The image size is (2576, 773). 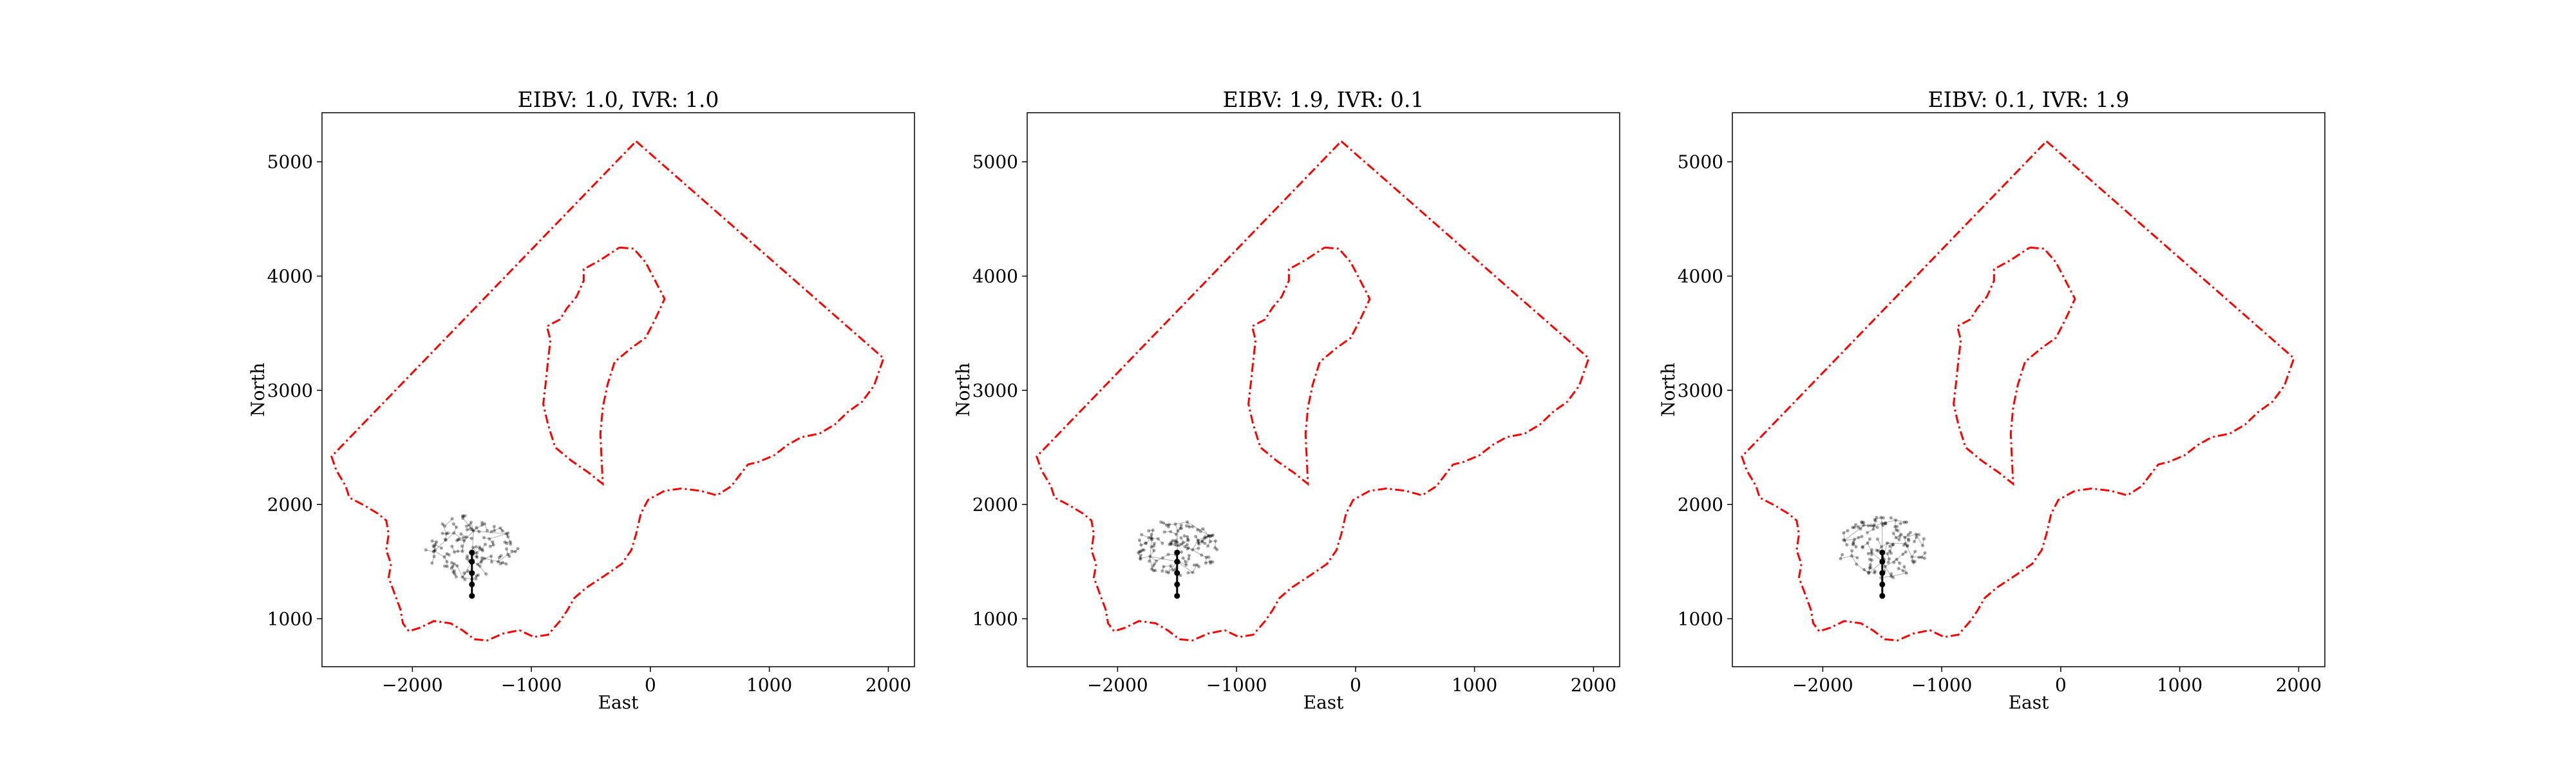 I want to click on panel-3-title: EIBV: 0.1, IVR: 1.9, so click(x=2029, y=99).